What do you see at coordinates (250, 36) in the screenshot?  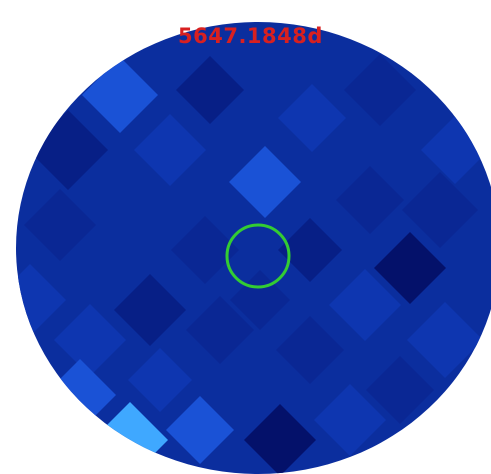 I see `timestamp-label: 5647.1848d` at bounding box center [250, 36].